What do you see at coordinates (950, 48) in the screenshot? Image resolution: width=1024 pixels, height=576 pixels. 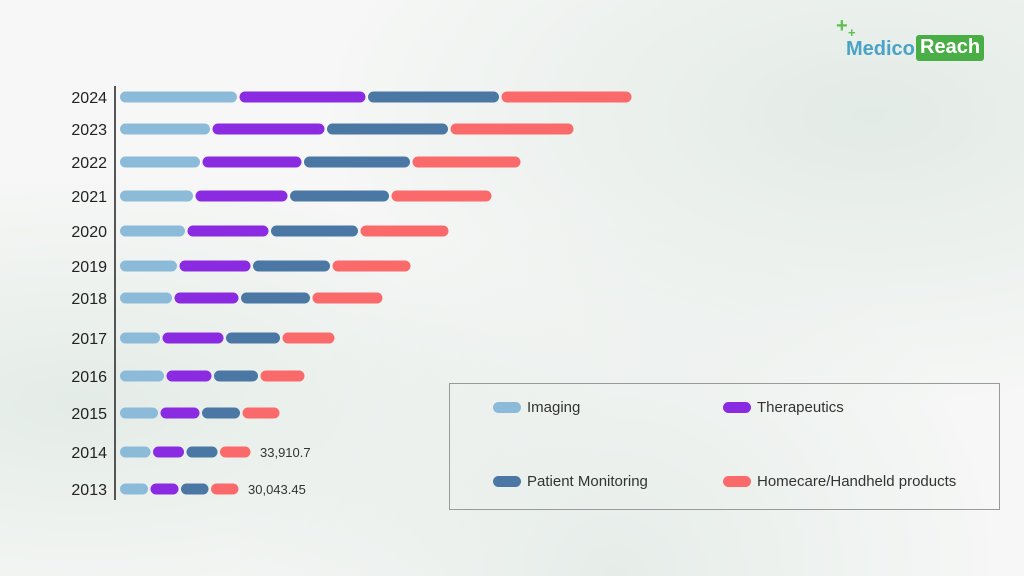 I see `brand-name-reach: Reach` at bounding box center [950, 48].